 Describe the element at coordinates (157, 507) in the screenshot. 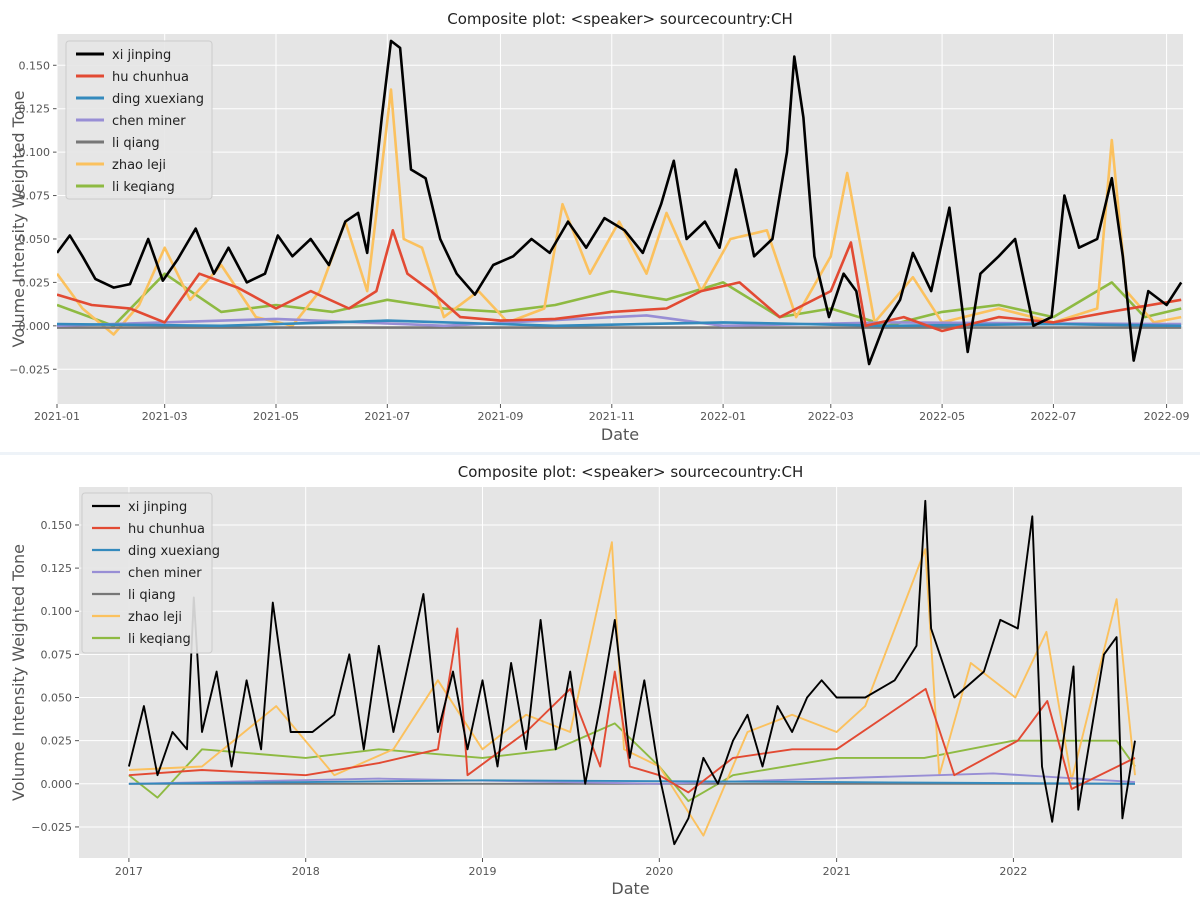

I see `c2-legend-label: xi jinping` at that location.